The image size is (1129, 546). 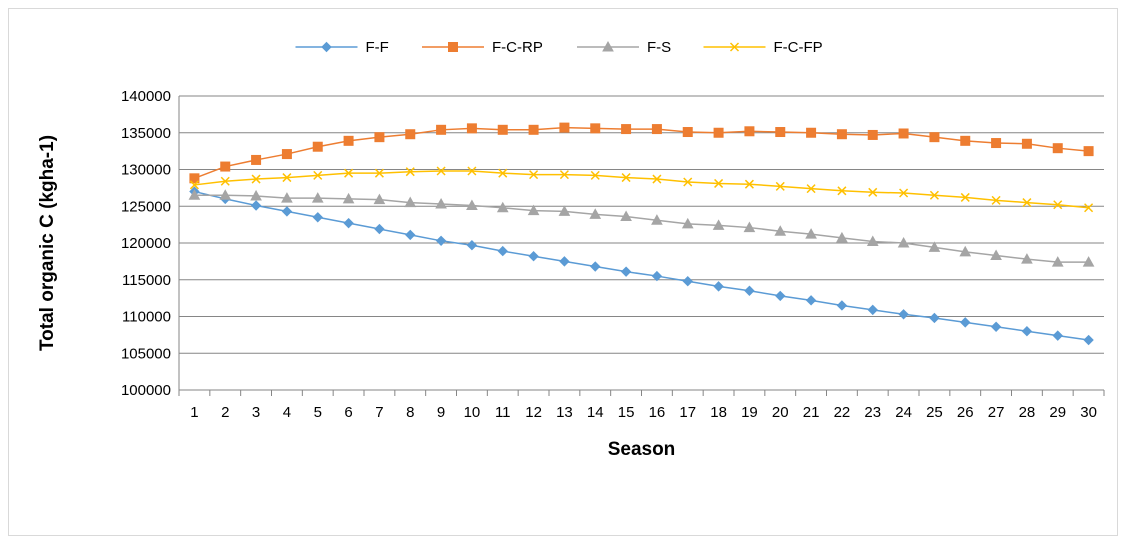 I want to click on y-tick-label: 110000, so click(x=146, y=317).